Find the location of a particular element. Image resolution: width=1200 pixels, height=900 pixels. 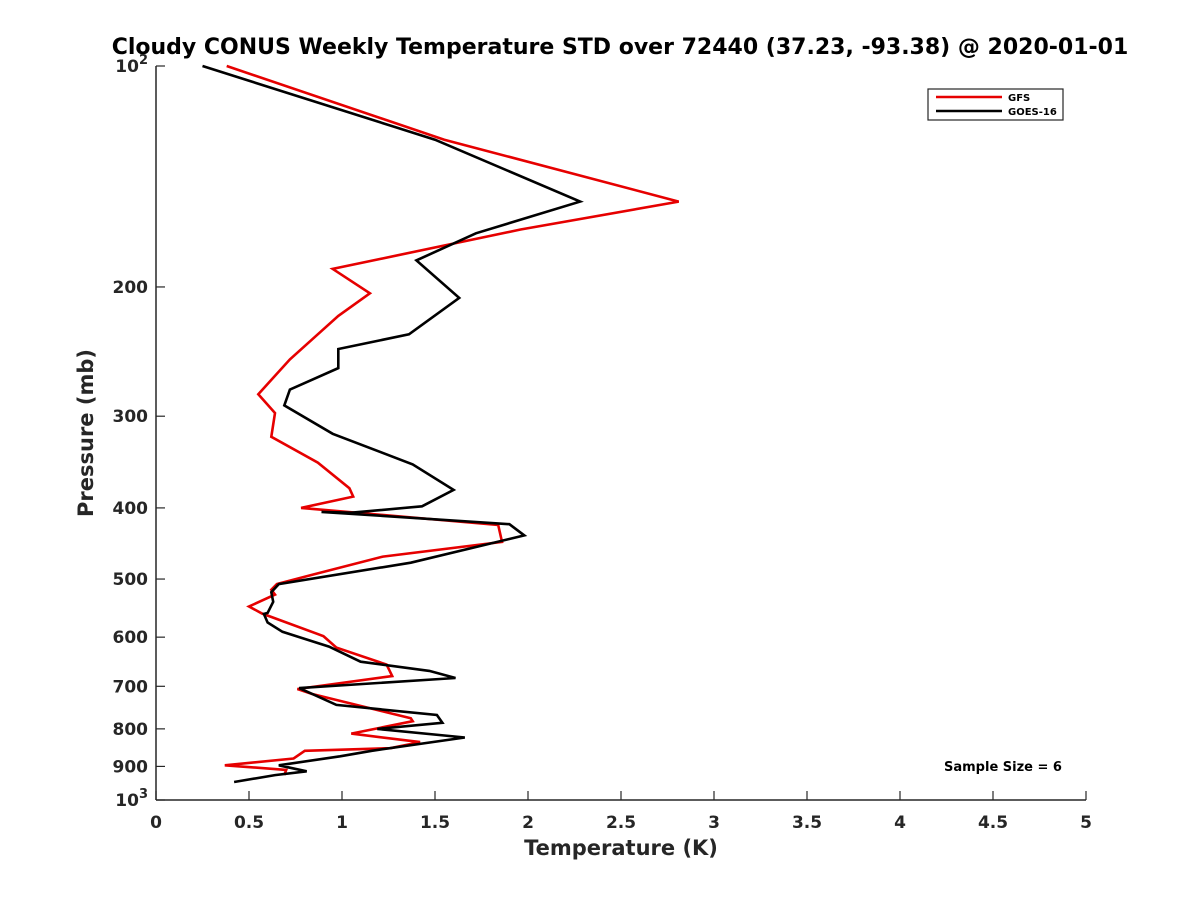

legend-box is located at coordinates (995, 104).